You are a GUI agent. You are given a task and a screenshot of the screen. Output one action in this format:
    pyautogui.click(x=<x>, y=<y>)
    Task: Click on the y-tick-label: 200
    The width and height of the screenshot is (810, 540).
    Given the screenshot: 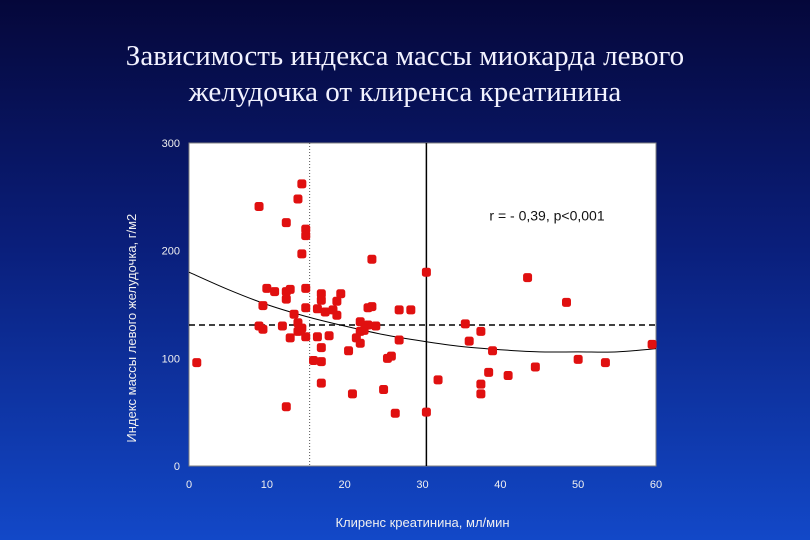 What is the action you would take?
    pyautogui.click(x=171, y=252)
    